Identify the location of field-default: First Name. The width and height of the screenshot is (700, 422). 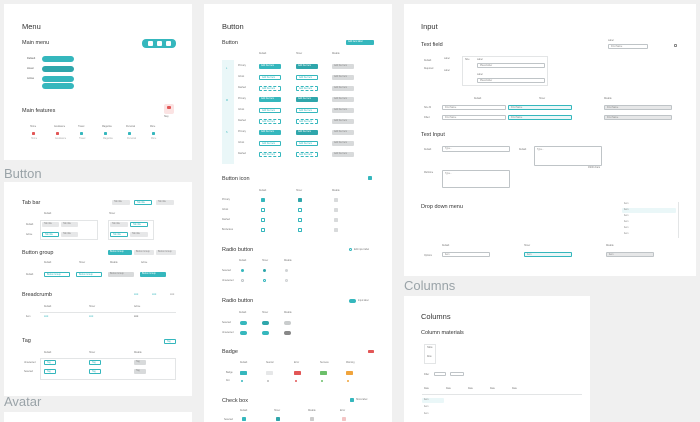
(474, 107).